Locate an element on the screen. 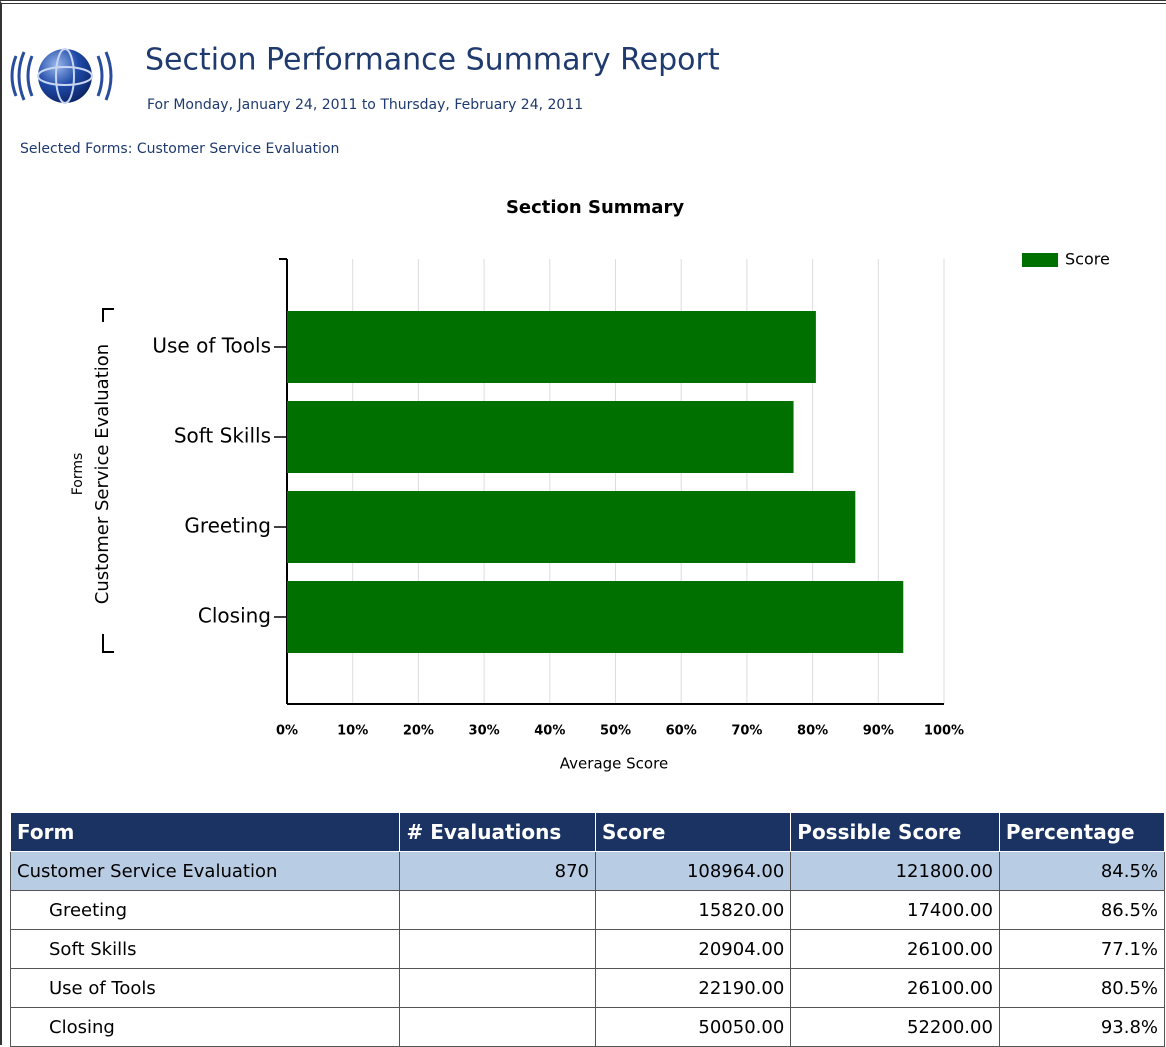  y-bracket is located at coordinates (108, 480).